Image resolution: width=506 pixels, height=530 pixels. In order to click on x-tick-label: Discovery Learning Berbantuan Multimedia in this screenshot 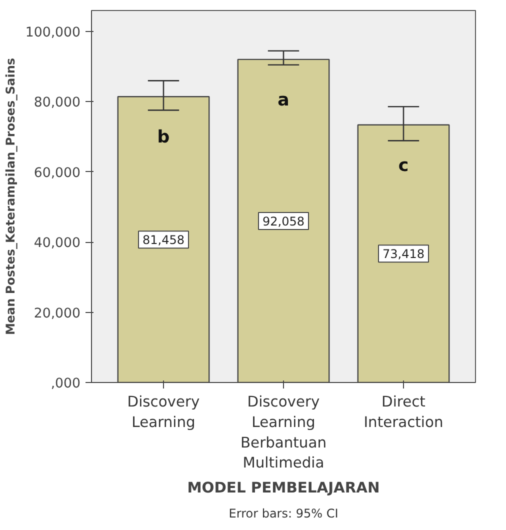, I will do `click(283, 433)`.